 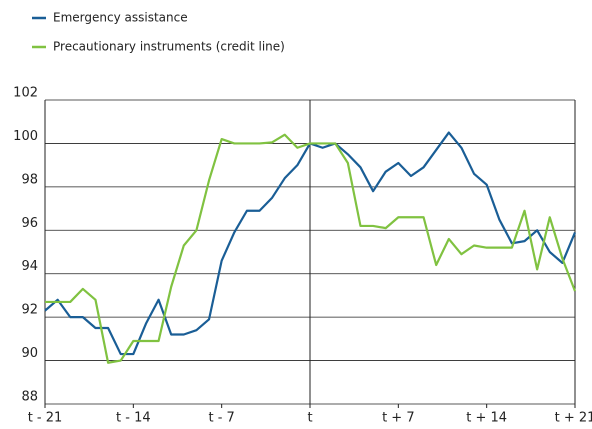 I want to click on y-tick-label: 88, so click(x=29, y=397).